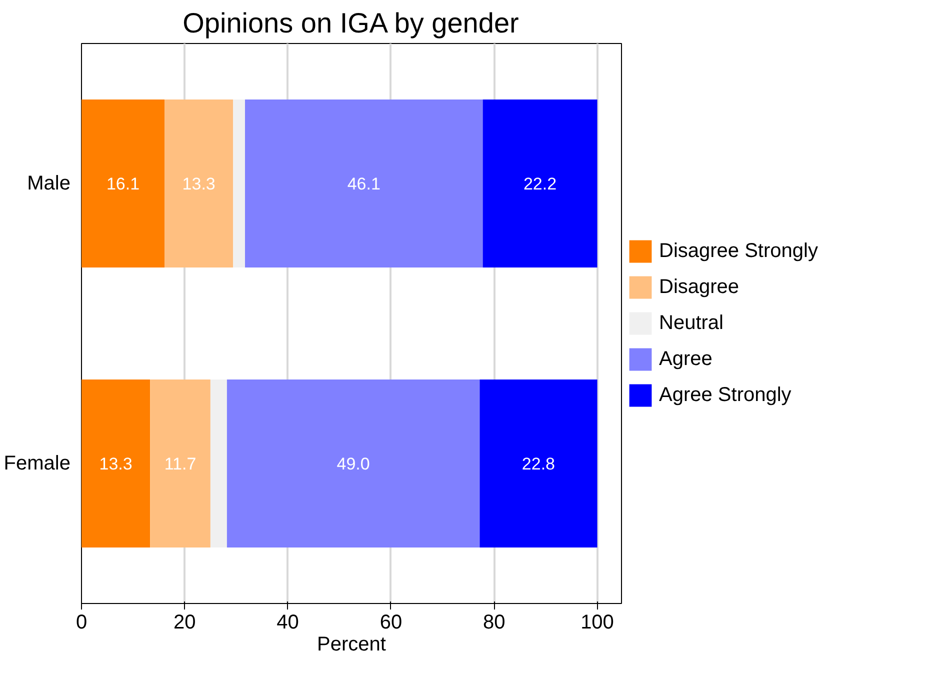 The height and width of the screenshot is (685, 932). Describe the element at coordinates (738, 251) in the screenshot. I see `legend-label: Disagree Strongly` at that location.